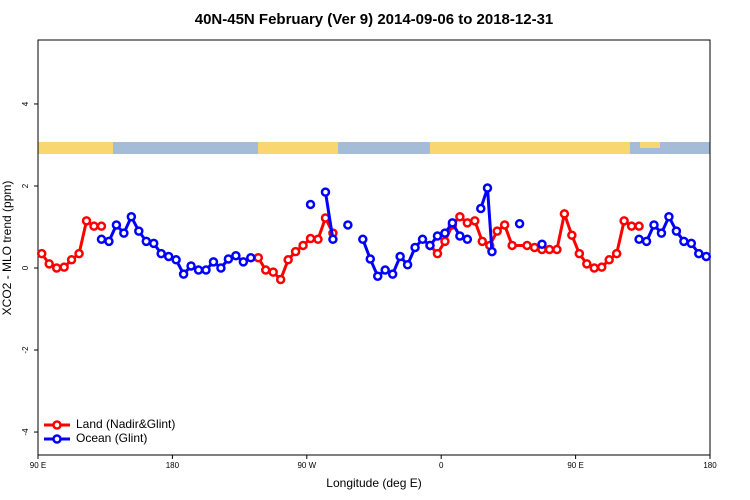  I want to click on y-axis-label: XCO2 - MLO trend (ppm), so click(7, 248).